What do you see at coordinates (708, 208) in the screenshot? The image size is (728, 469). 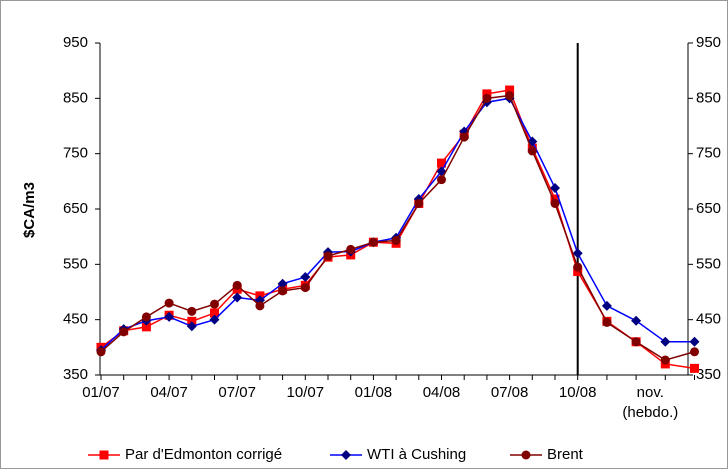 I see `y2-tick-label: 650` at bounding box center [708, 208].